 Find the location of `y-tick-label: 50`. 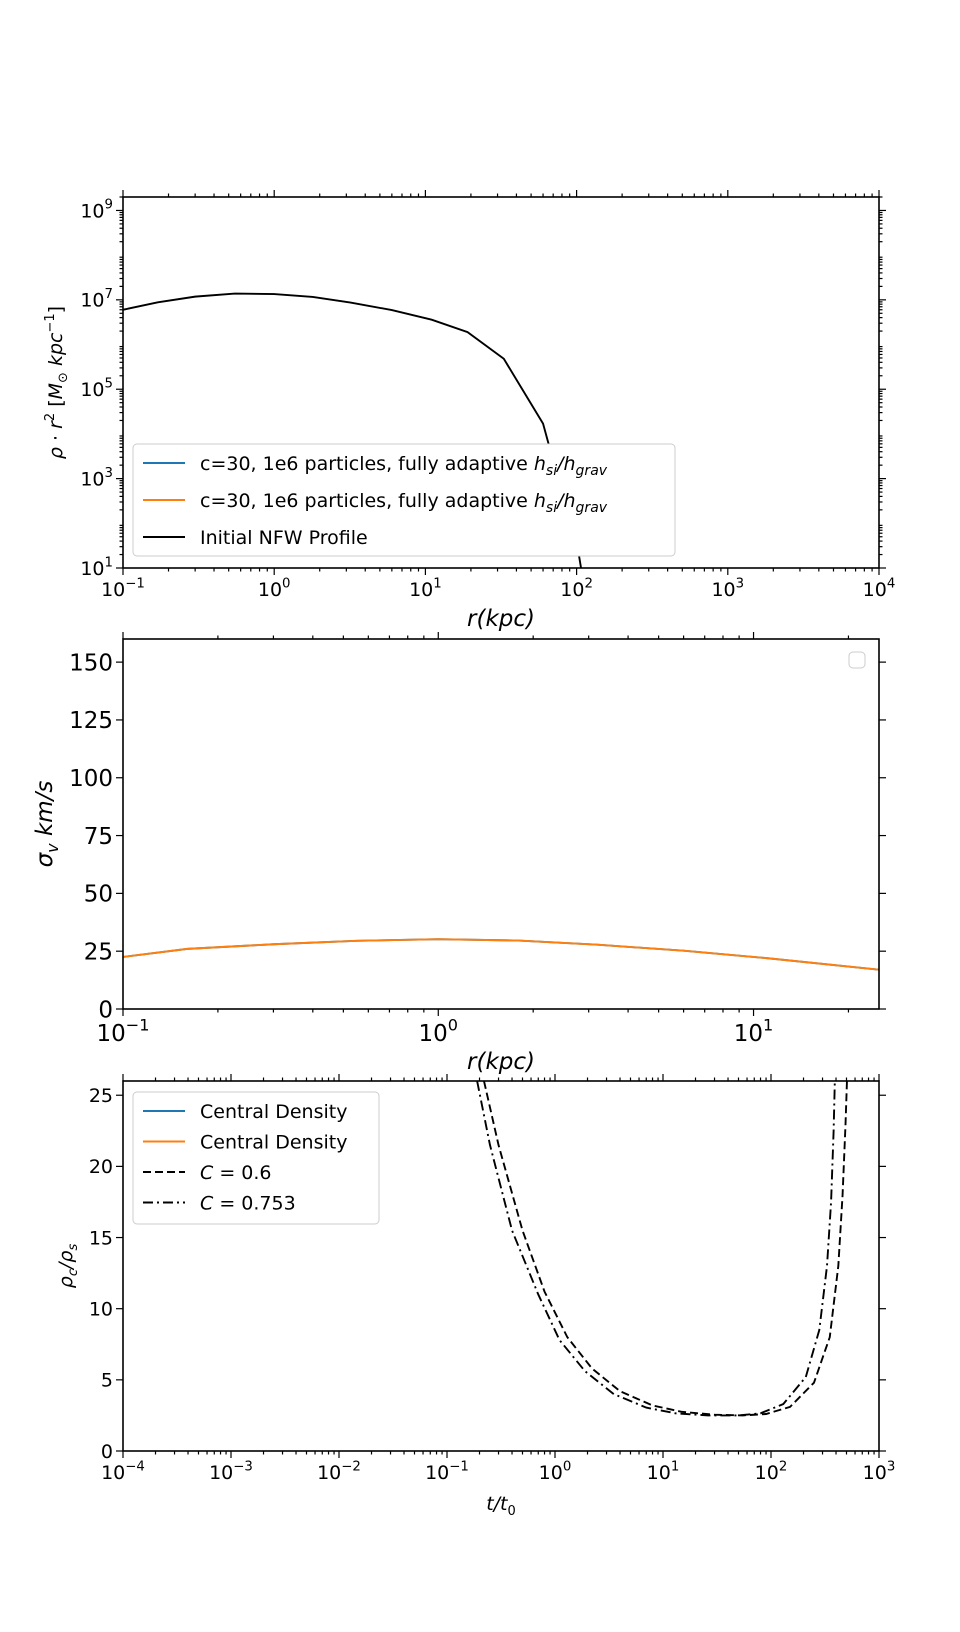

y-tick-label: 50 is located at coordinates (98, 895).